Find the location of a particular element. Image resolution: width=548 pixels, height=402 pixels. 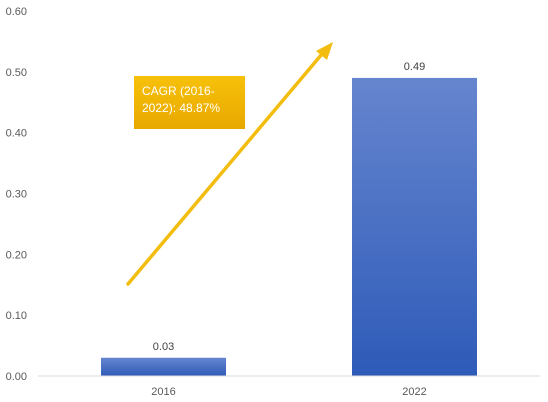

y-tick-label: 0.40 is located at coordinates (16, 134).